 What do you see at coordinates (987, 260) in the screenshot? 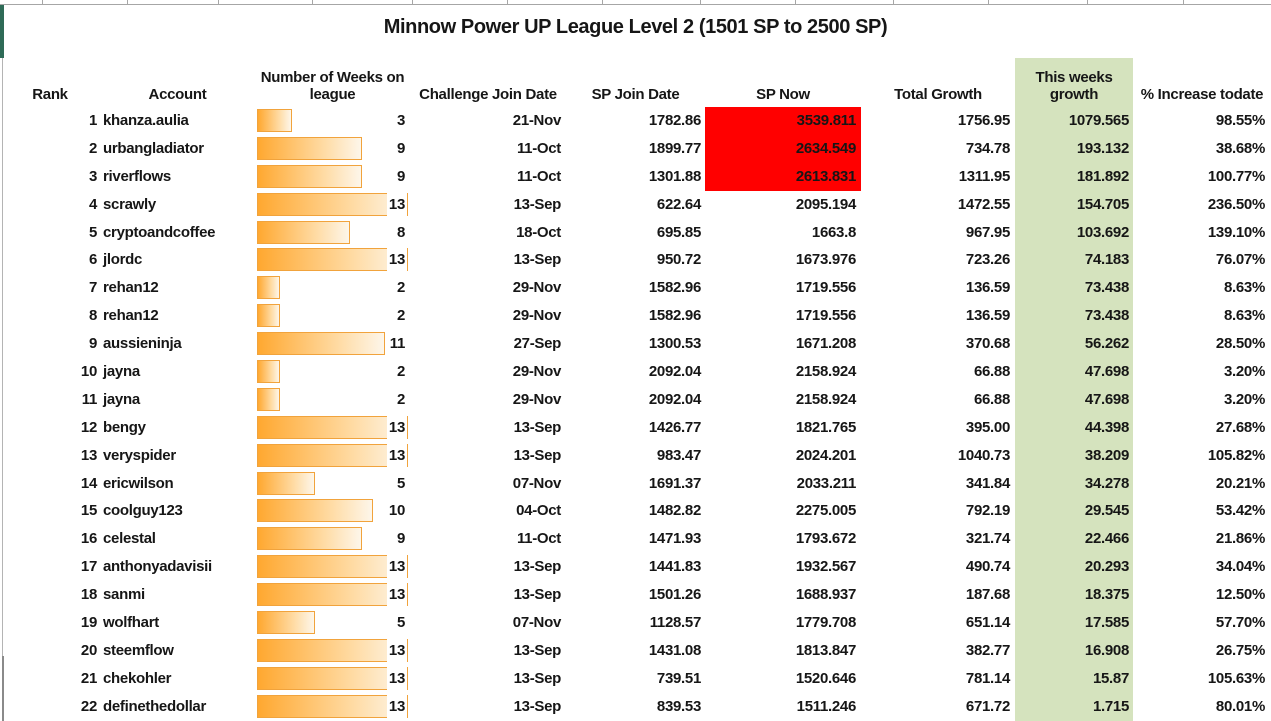
I see `cell-total-growth: 723.26` at bounding box center [987, 260].